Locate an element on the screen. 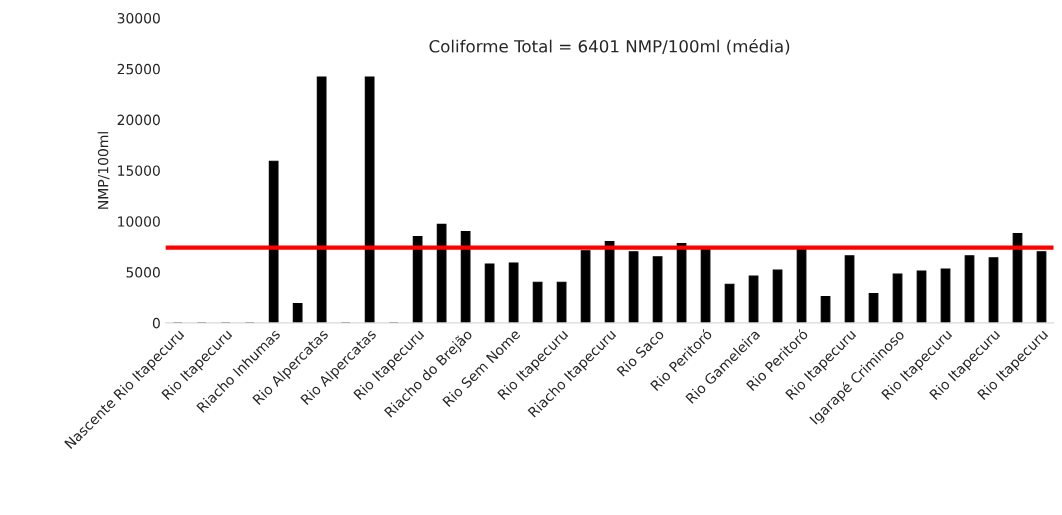  y-tick-label: 20000 is located at coordinates (138, 120).